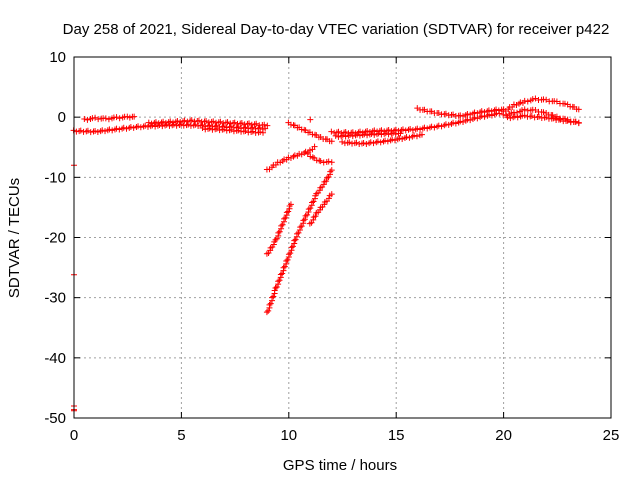 Image resolution: width=640 pixels, height=480 pixels. What do you see at coordinates (611, 435) in the screenshot?
I see `x-tick-label: 25` at bounding box center [611, 435].